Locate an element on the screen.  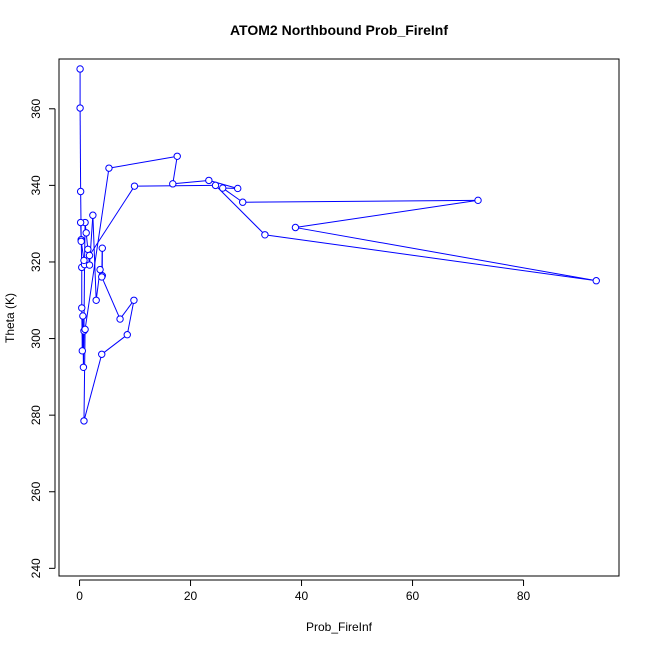
y-tick-label: 340 is located at coordinates (36, 185).